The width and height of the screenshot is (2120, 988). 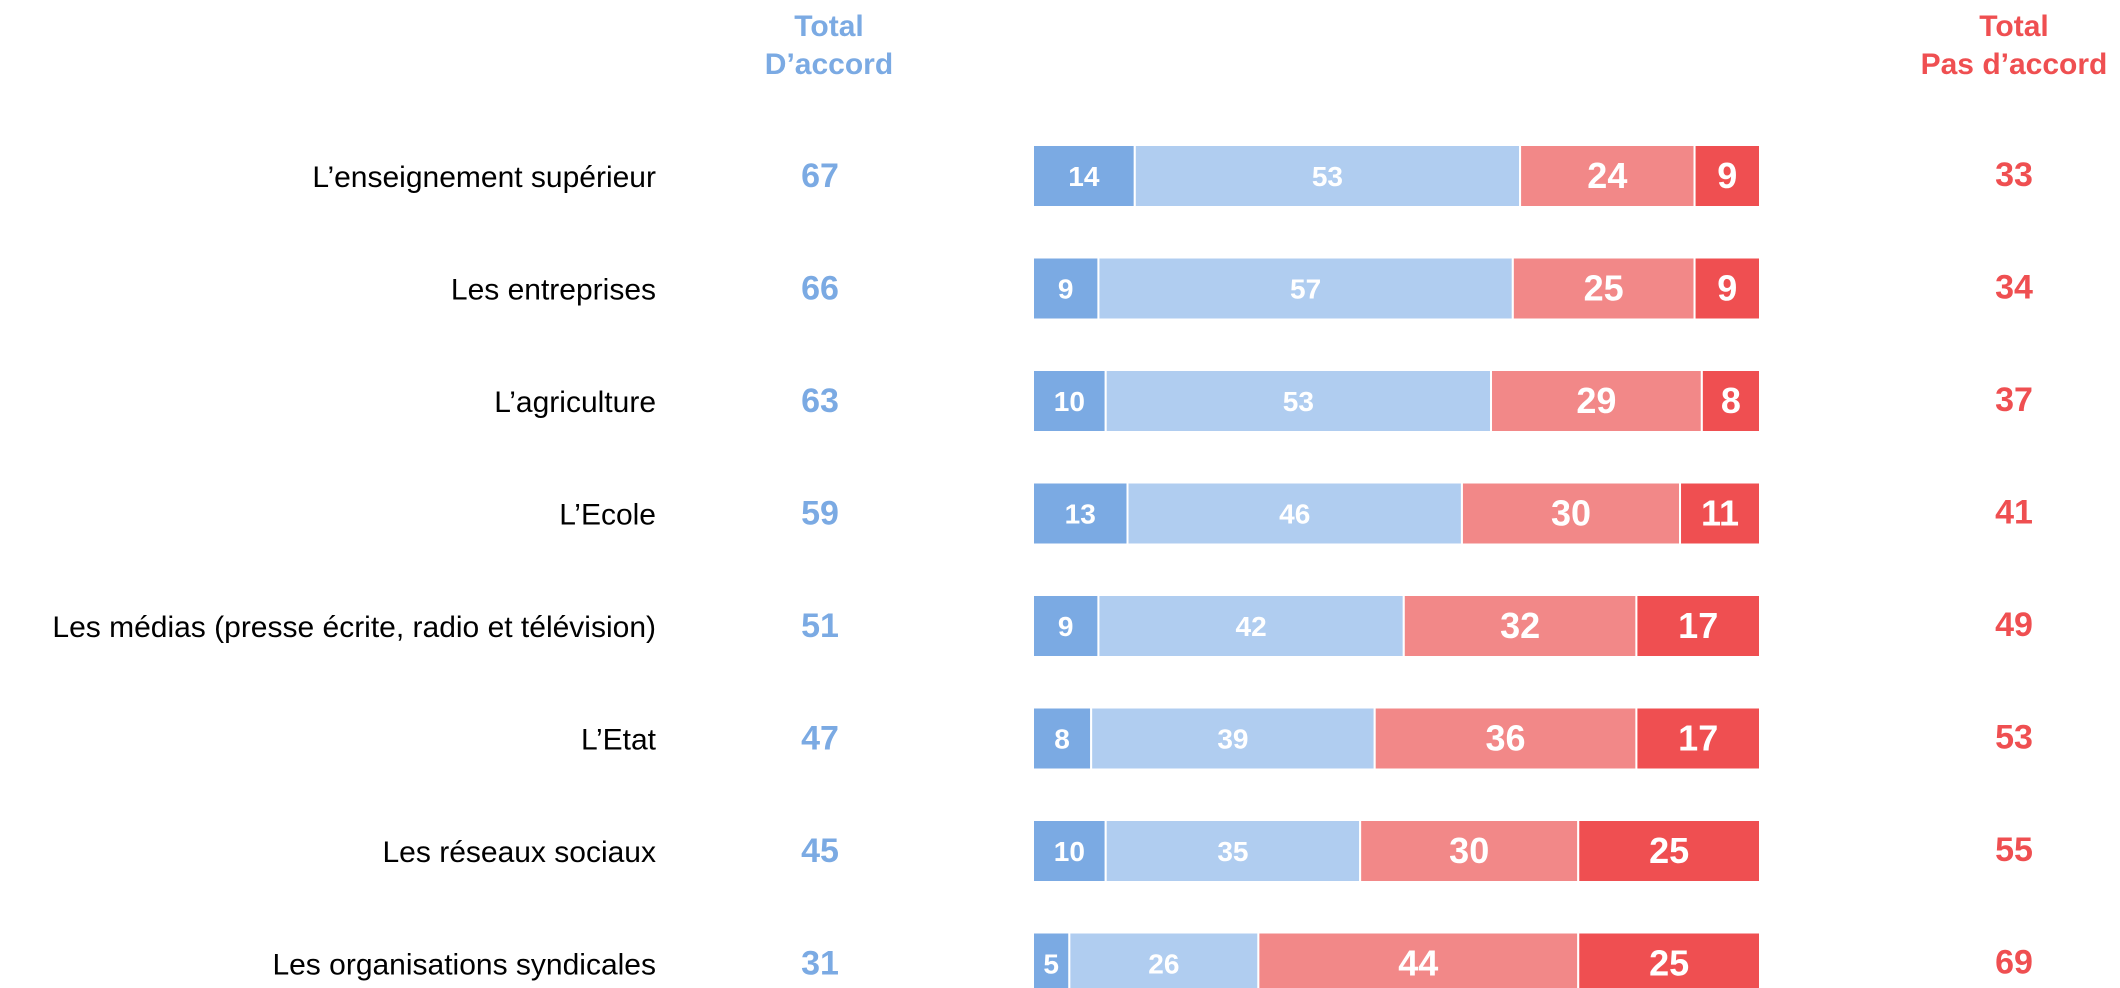 I want to click on category-label: L’agriculture, so click(x=575, y=402).